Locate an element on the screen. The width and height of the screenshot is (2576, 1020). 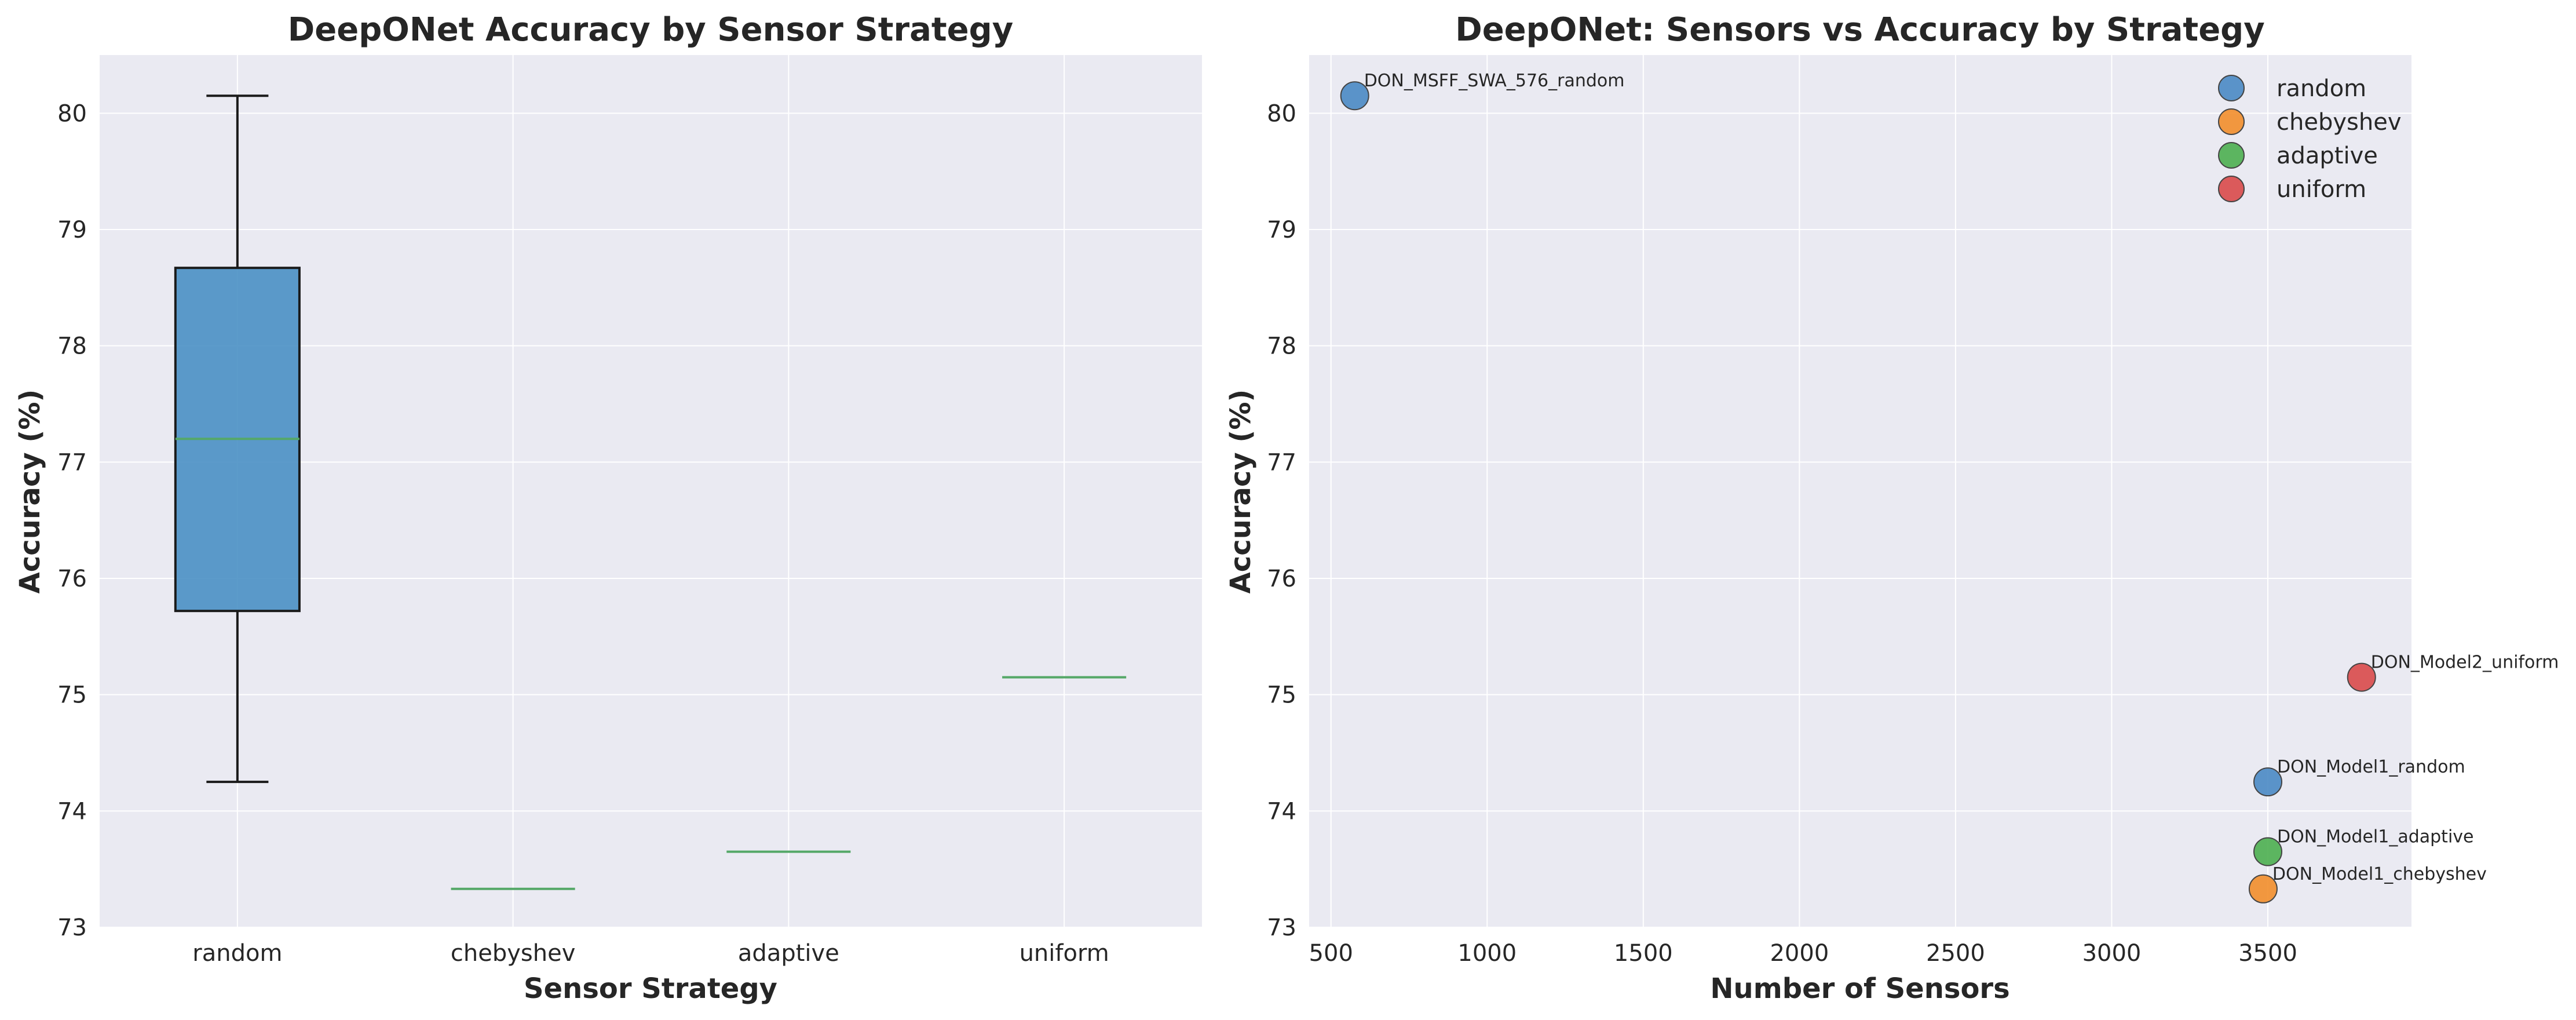
scatter-plot-x-axis-label: Number of Sensors is located at coordinates (1860, 989).